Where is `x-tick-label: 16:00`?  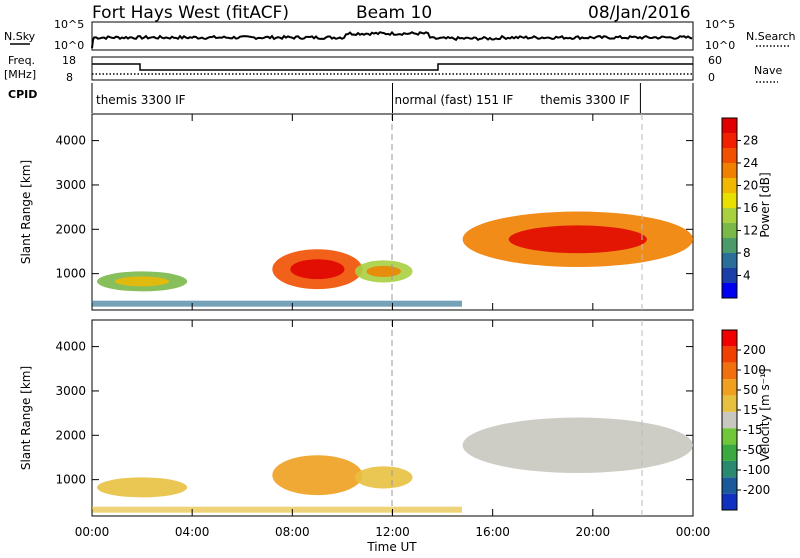
x-tick-label: 16:00 is located at coordinates (492, 532).